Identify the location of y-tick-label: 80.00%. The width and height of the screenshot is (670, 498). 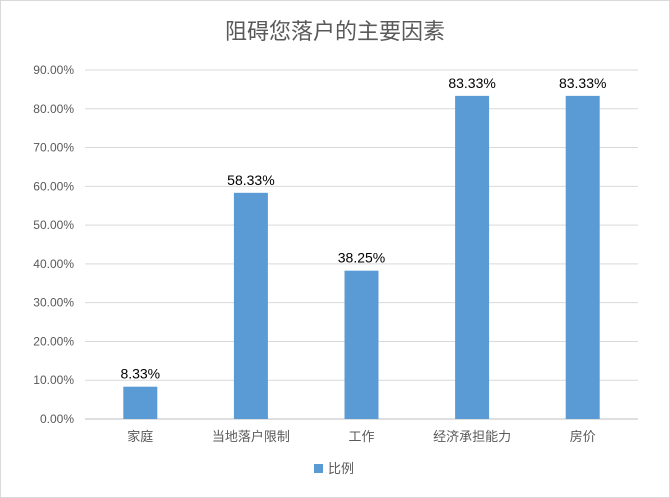
(53, 109).